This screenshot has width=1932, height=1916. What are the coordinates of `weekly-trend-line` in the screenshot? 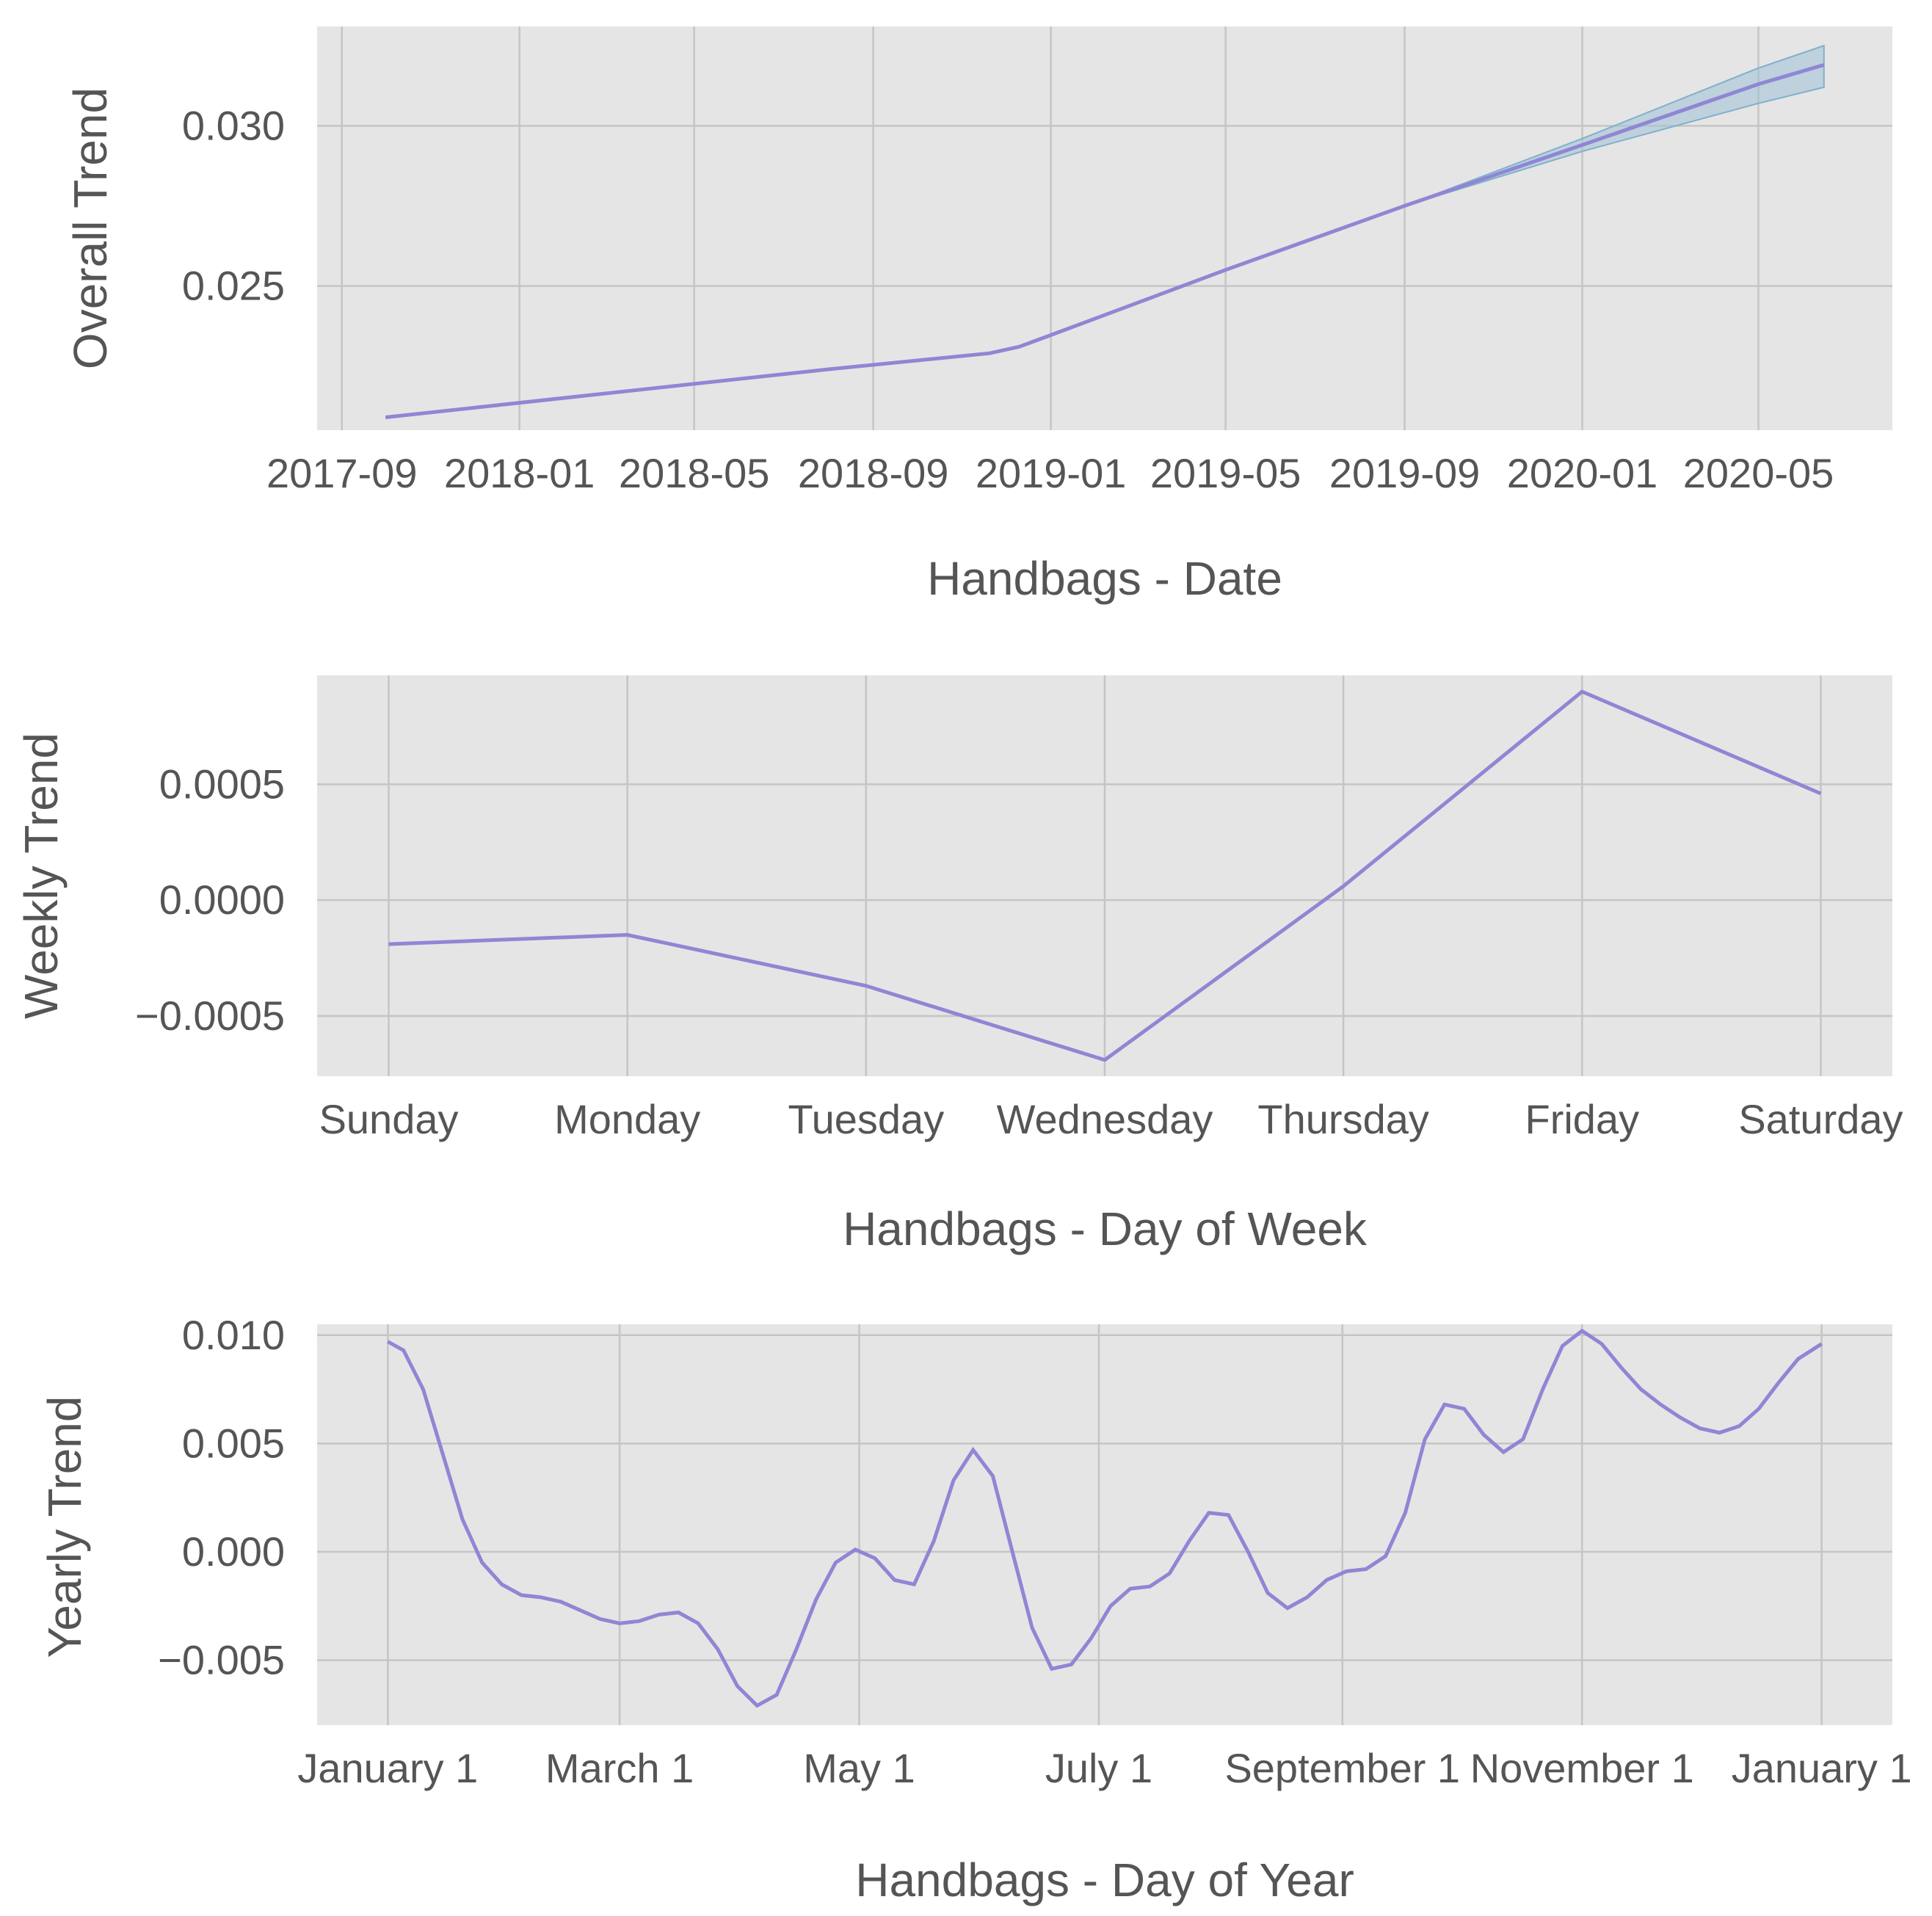 It's located at (1105, 875).